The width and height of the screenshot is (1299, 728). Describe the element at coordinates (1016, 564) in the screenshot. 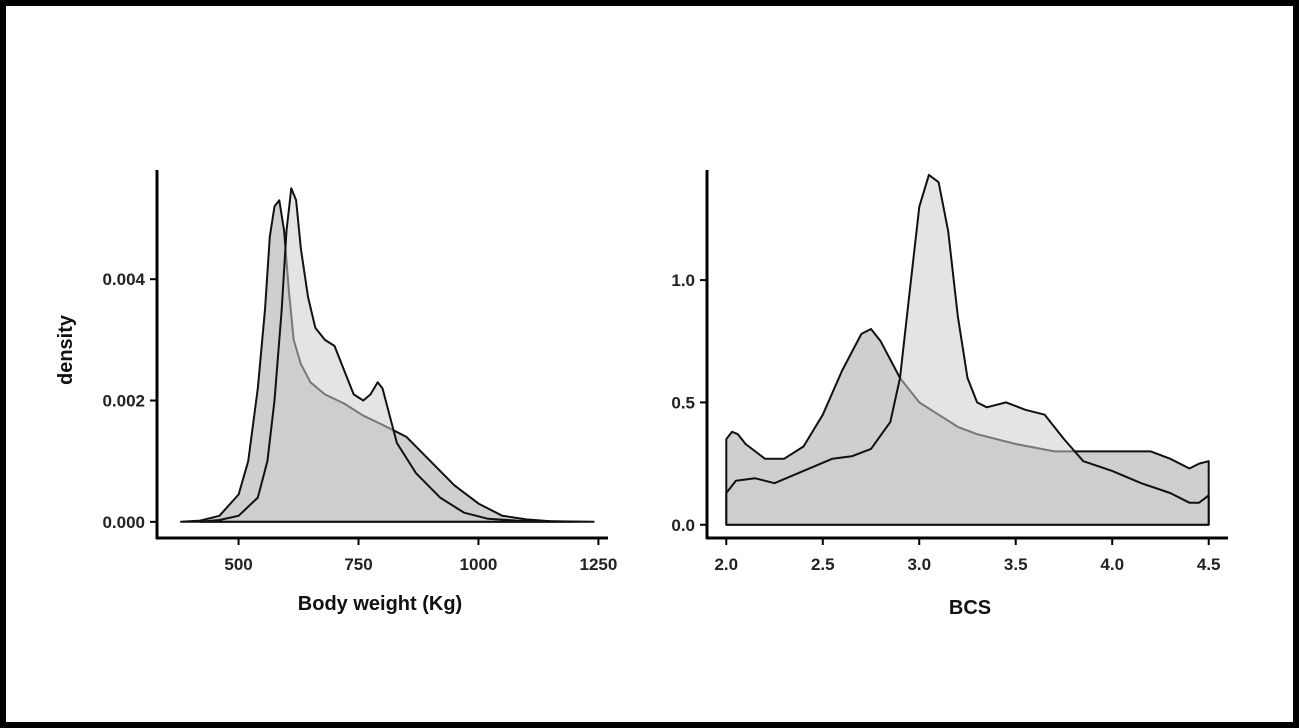

I see `x-tick-label: 3.5` at that location.